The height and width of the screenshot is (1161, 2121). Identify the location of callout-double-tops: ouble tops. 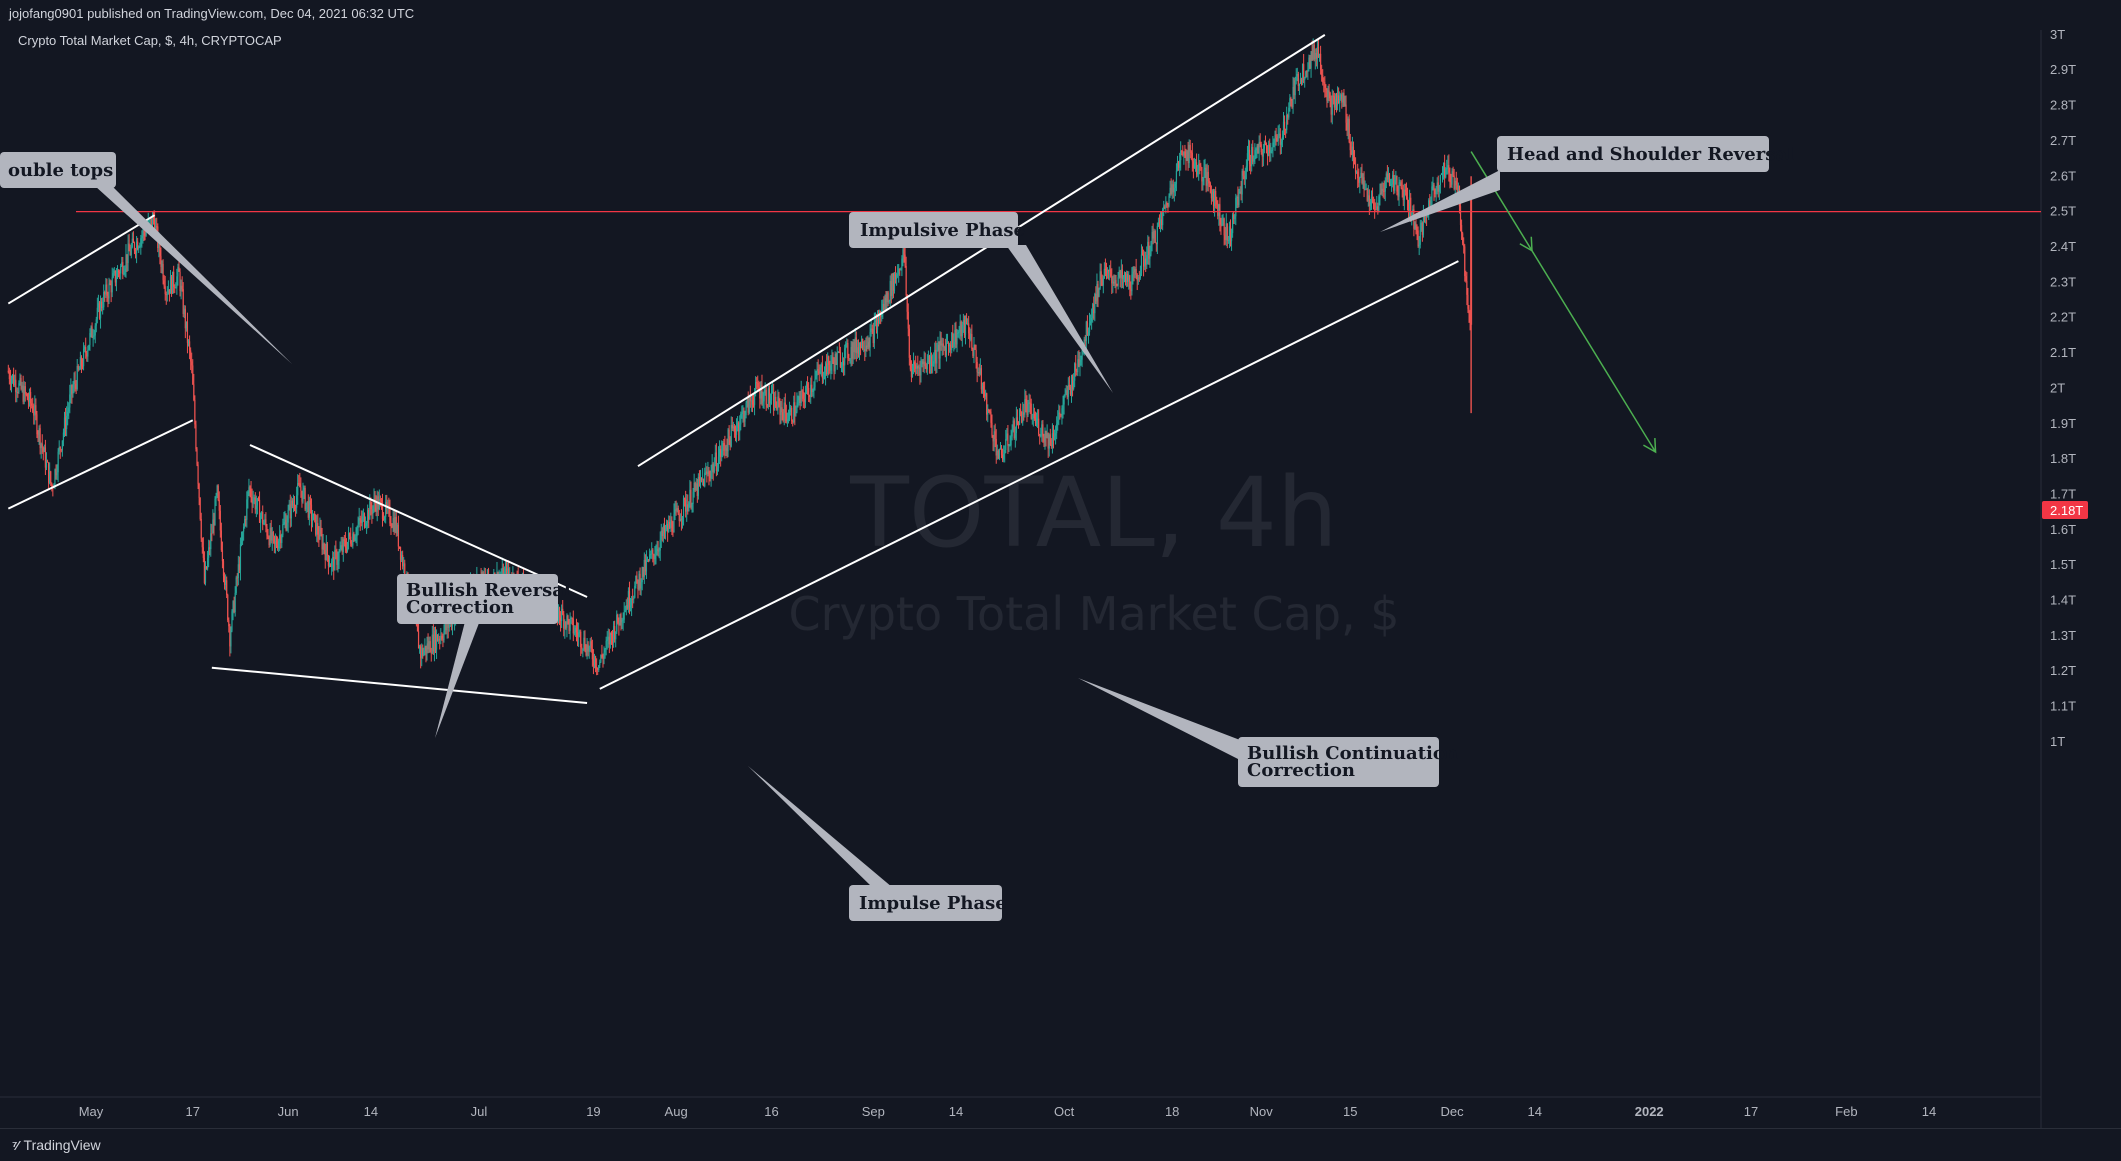
(146, 258).